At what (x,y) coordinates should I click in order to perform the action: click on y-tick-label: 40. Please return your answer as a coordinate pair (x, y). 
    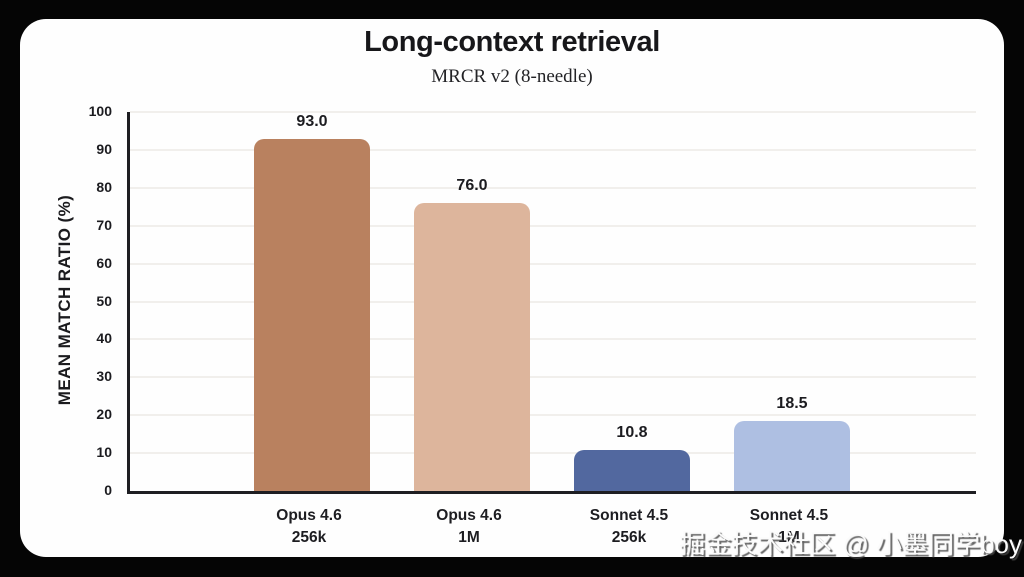
    Looking at the image, I should click on (104, 338).